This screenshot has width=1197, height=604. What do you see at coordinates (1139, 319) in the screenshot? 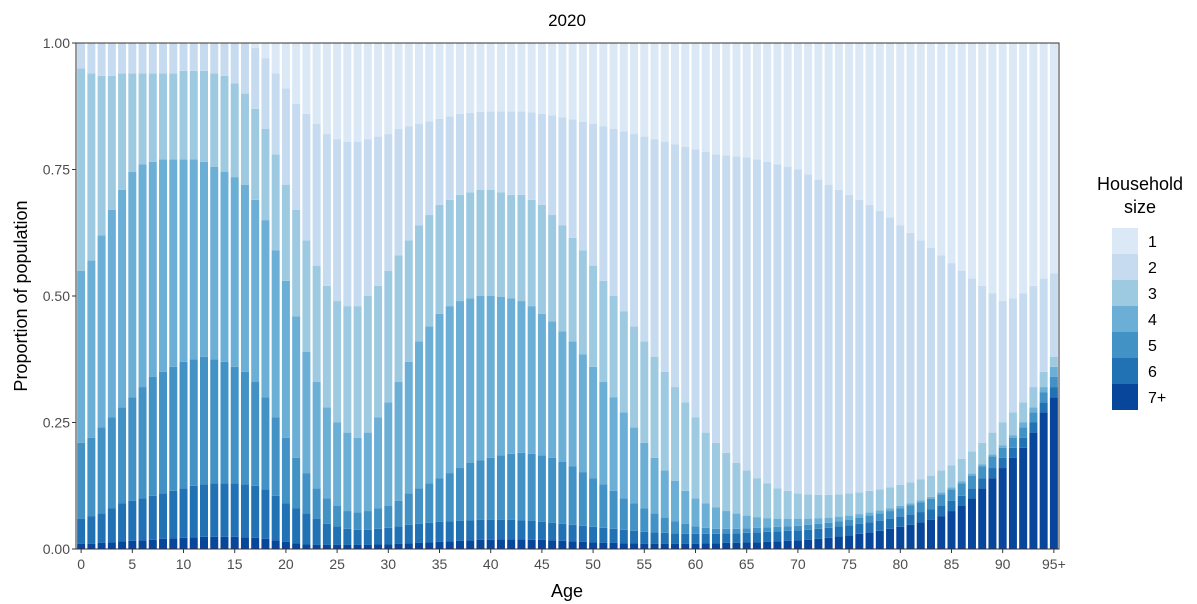
I see `legend-items: 1 2 3 4 5 6 7+` at bounding box center [1139, 319].